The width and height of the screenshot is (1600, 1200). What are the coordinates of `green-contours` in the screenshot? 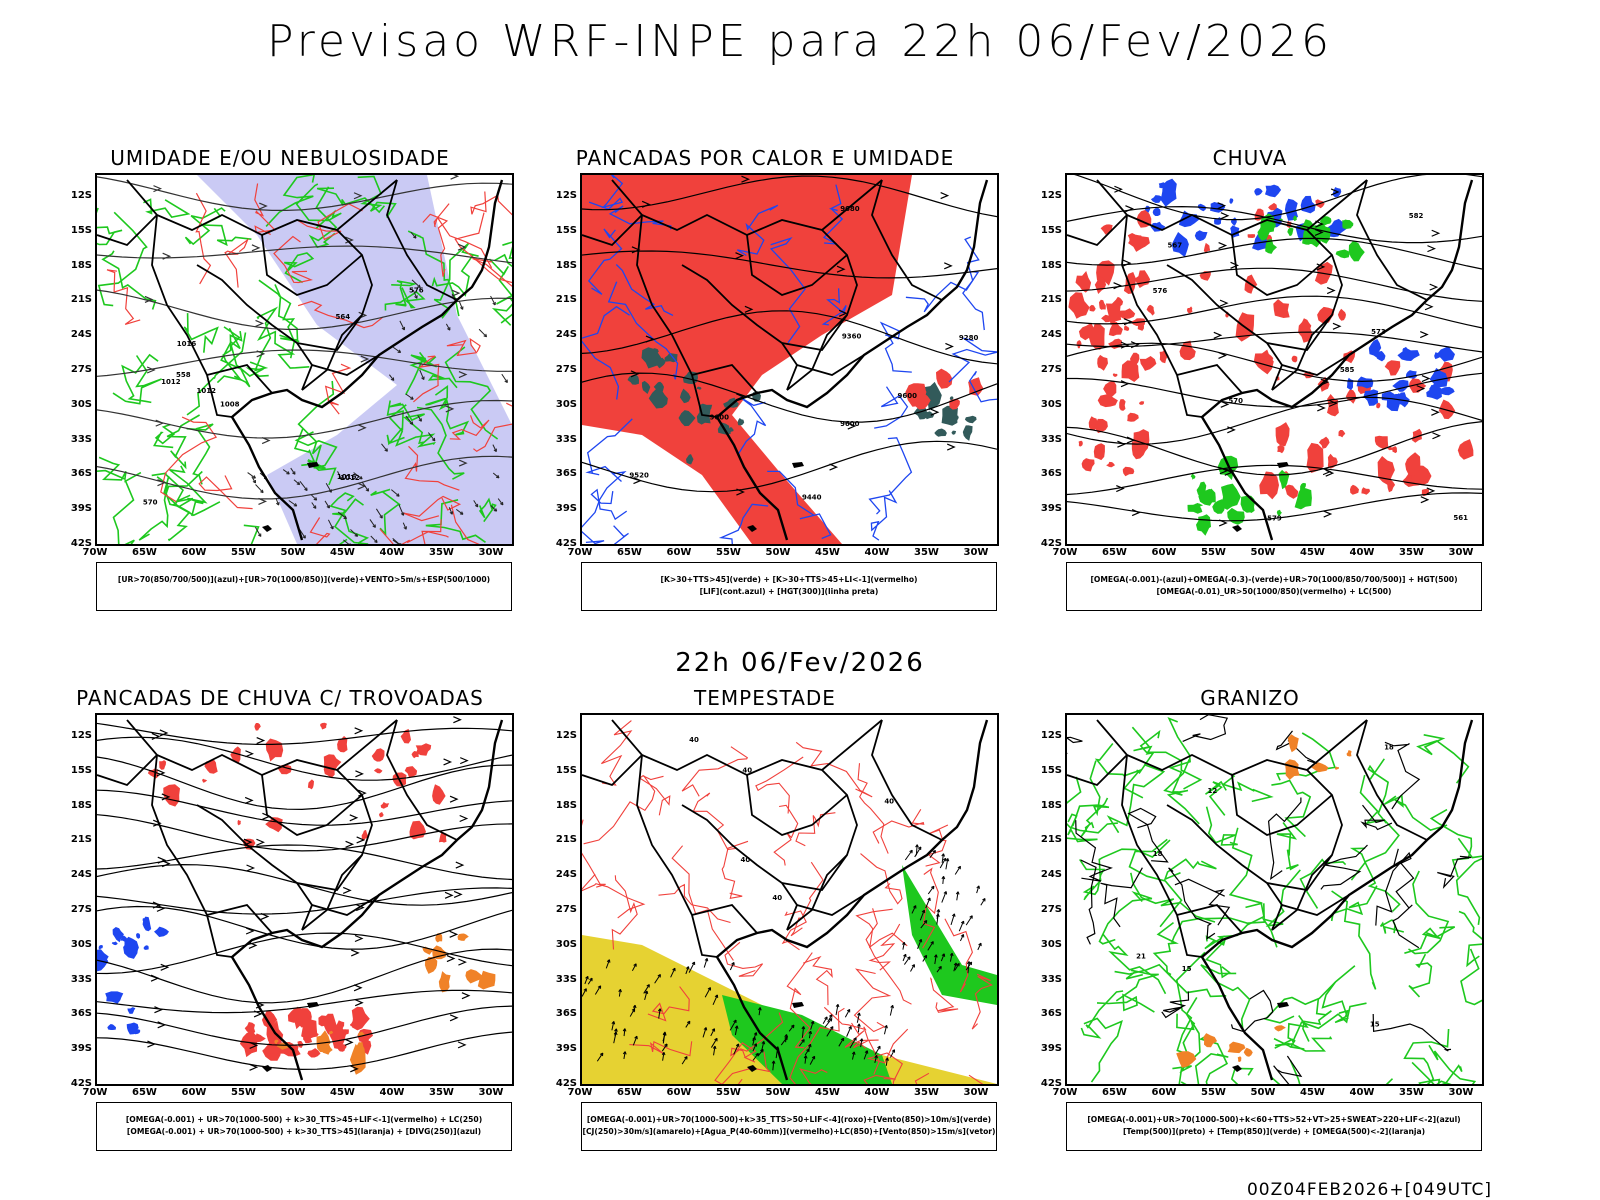 It's located at (304, 359).